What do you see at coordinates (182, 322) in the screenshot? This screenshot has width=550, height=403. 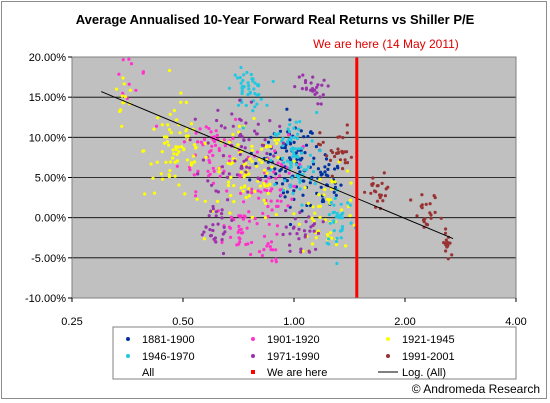 I see `x-tick-label: 0.50` at bounding box center [182, 322].